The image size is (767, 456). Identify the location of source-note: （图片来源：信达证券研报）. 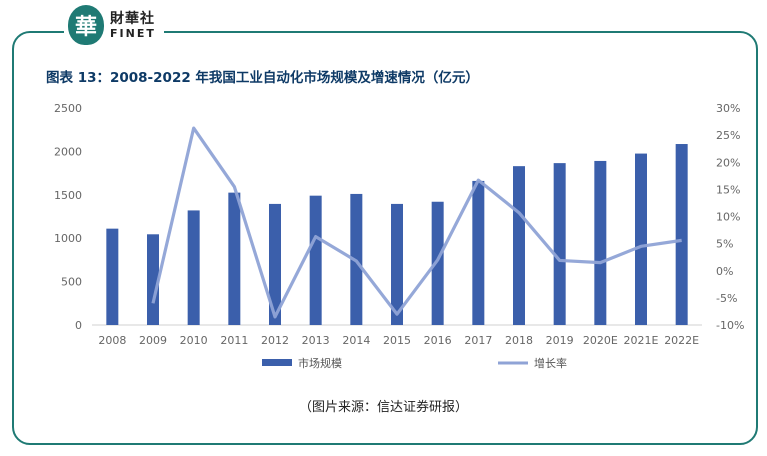
(383, 407).